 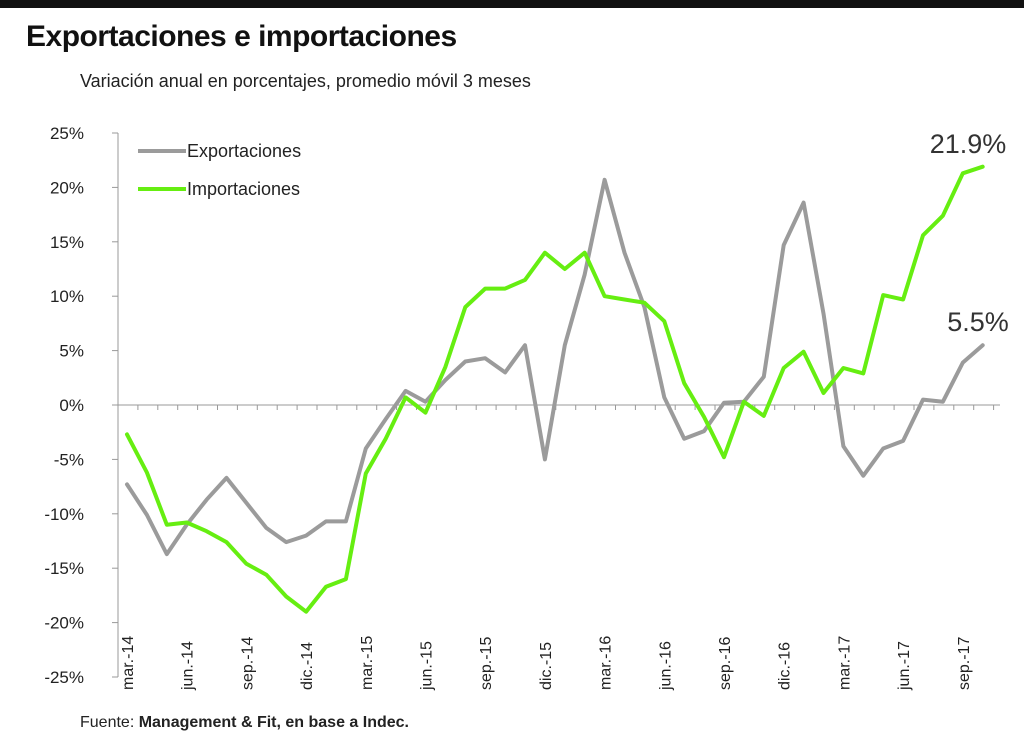 I want to click on x-tick-label: dic.-15, so click(x=546, y=666).